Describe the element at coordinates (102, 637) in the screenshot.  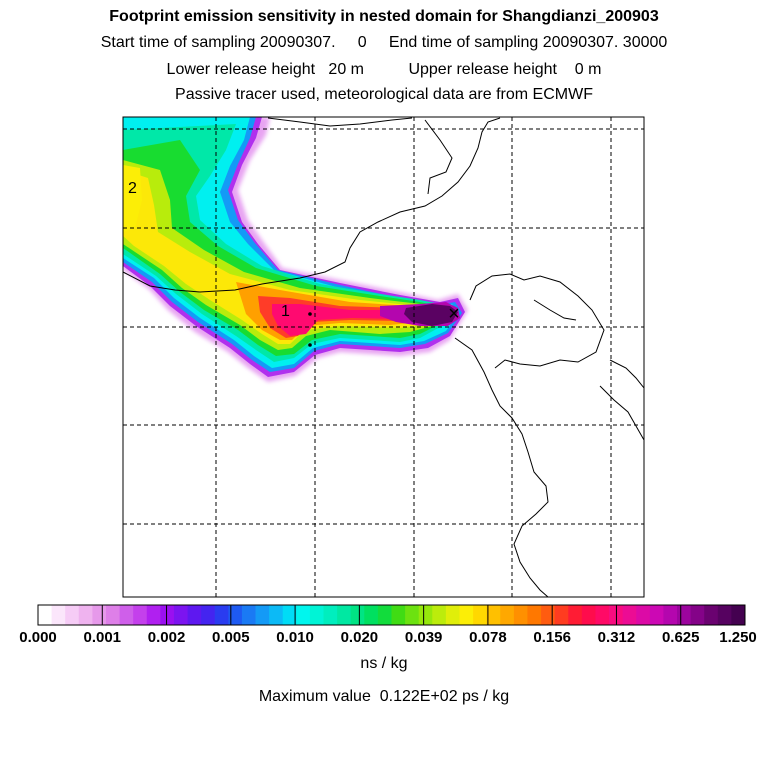
I see `colorbar-tick-label: 0.001` at that location.